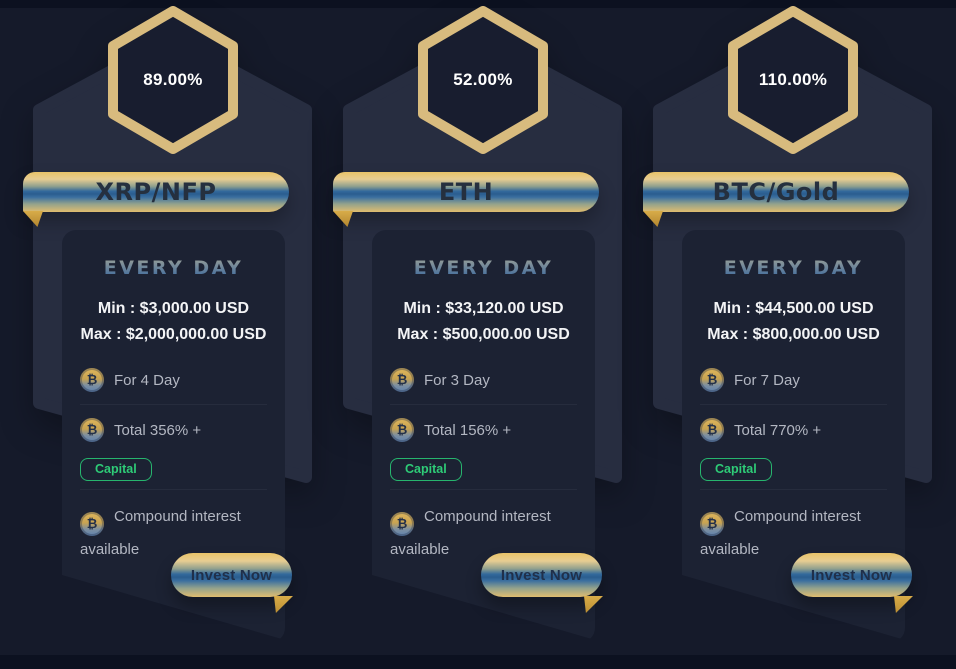  I want to click on duration-row: ₿ For 7 Day, so click(793, 380).